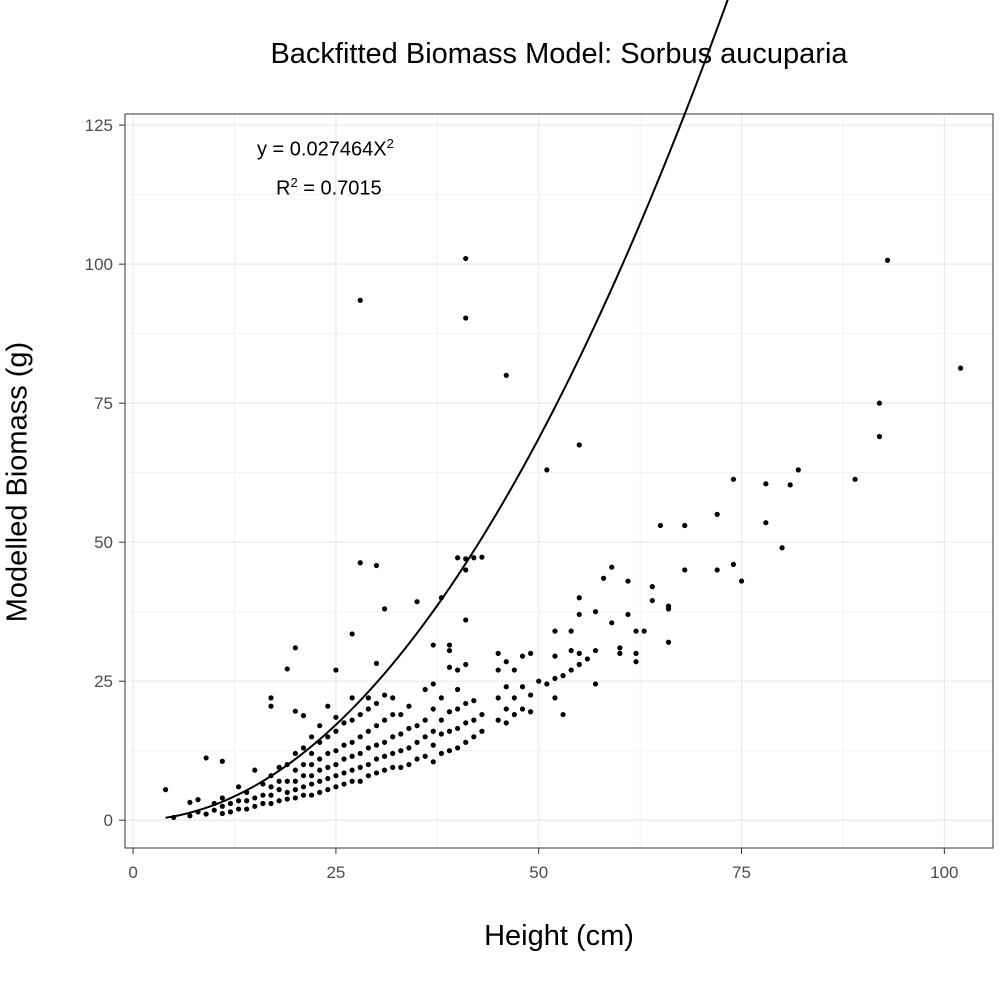  What do you see at coordinates (339, 188) in the screenshot?
I see `r2-value: = 0.7015` at bounding box center [339, 188].